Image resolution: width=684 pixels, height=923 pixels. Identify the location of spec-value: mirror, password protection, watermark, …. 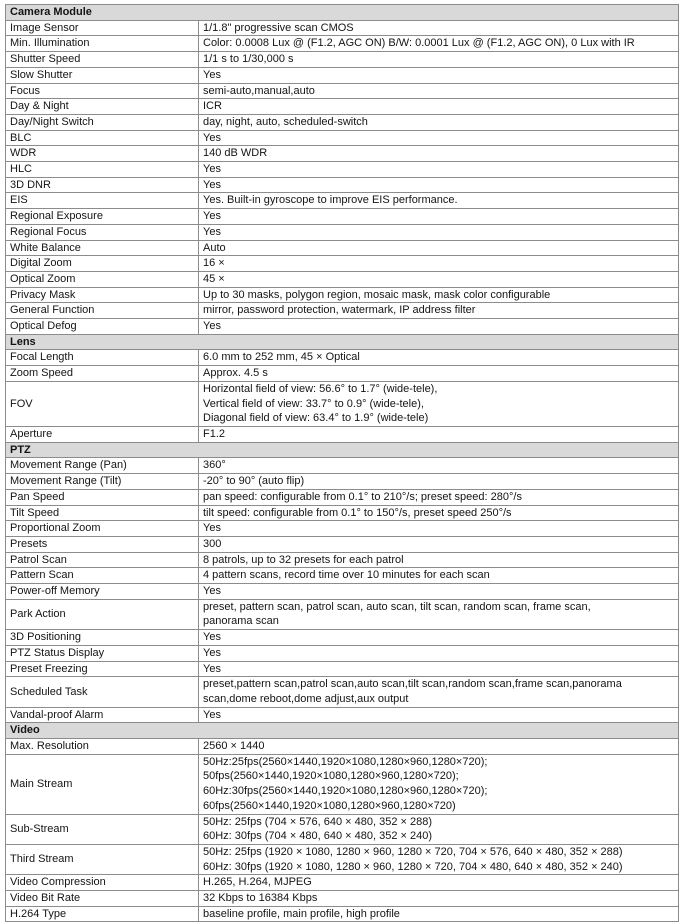
(438, 311).